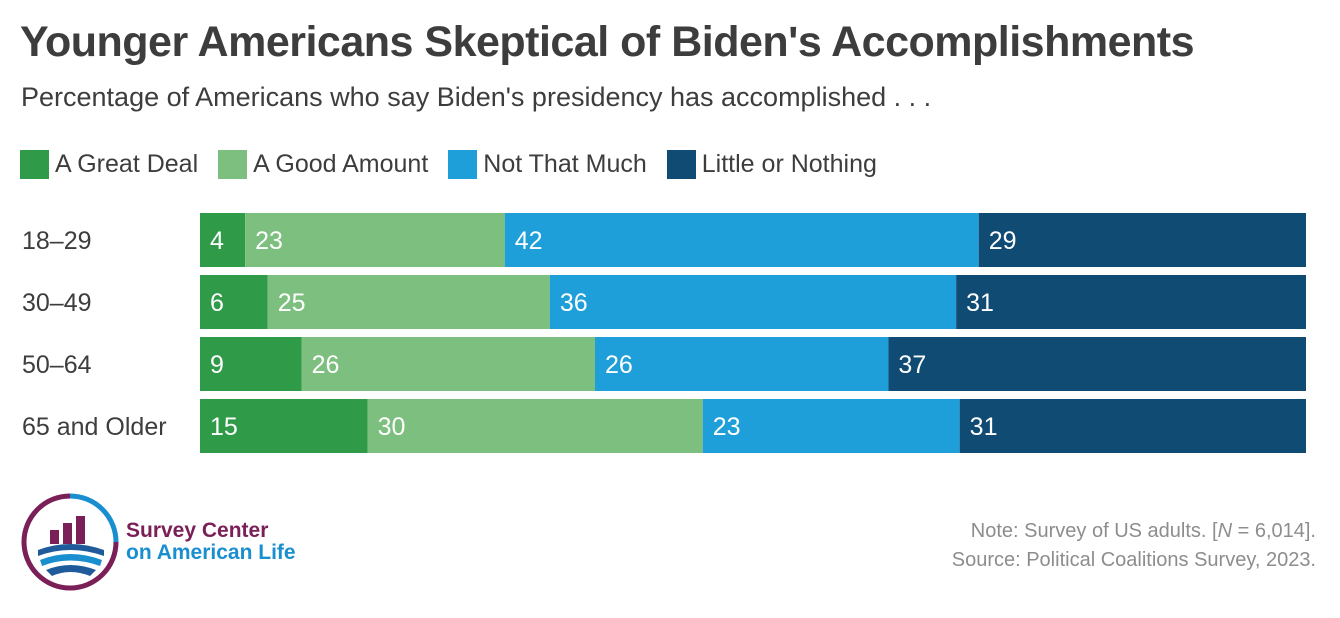  I want to click on logo-line-2: on American Life, so click(211, 552).